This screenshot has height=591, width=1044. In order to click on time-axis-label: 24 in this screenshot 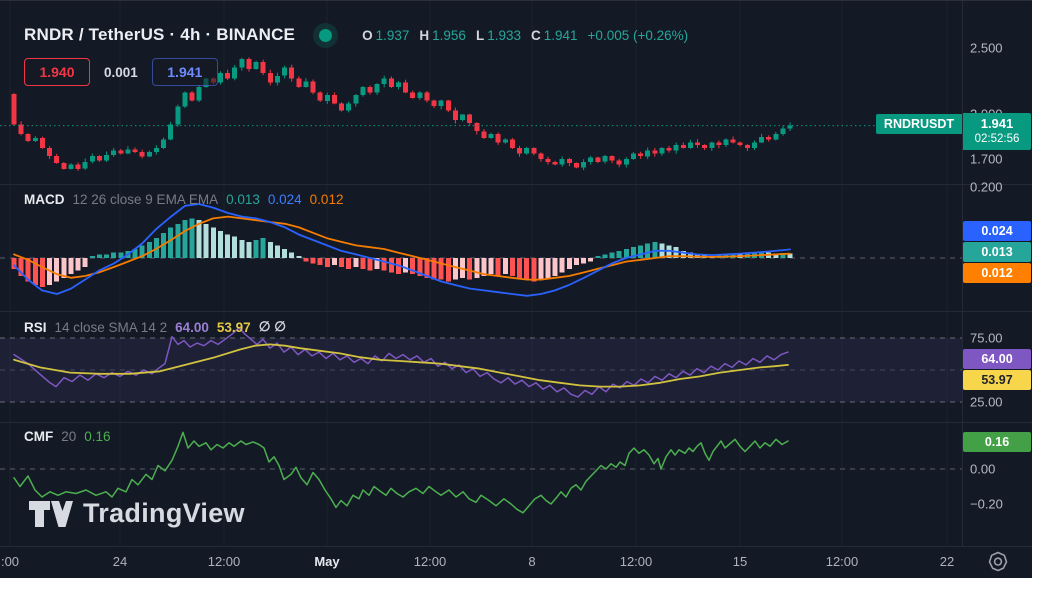, I will do `click(120, 561)`.